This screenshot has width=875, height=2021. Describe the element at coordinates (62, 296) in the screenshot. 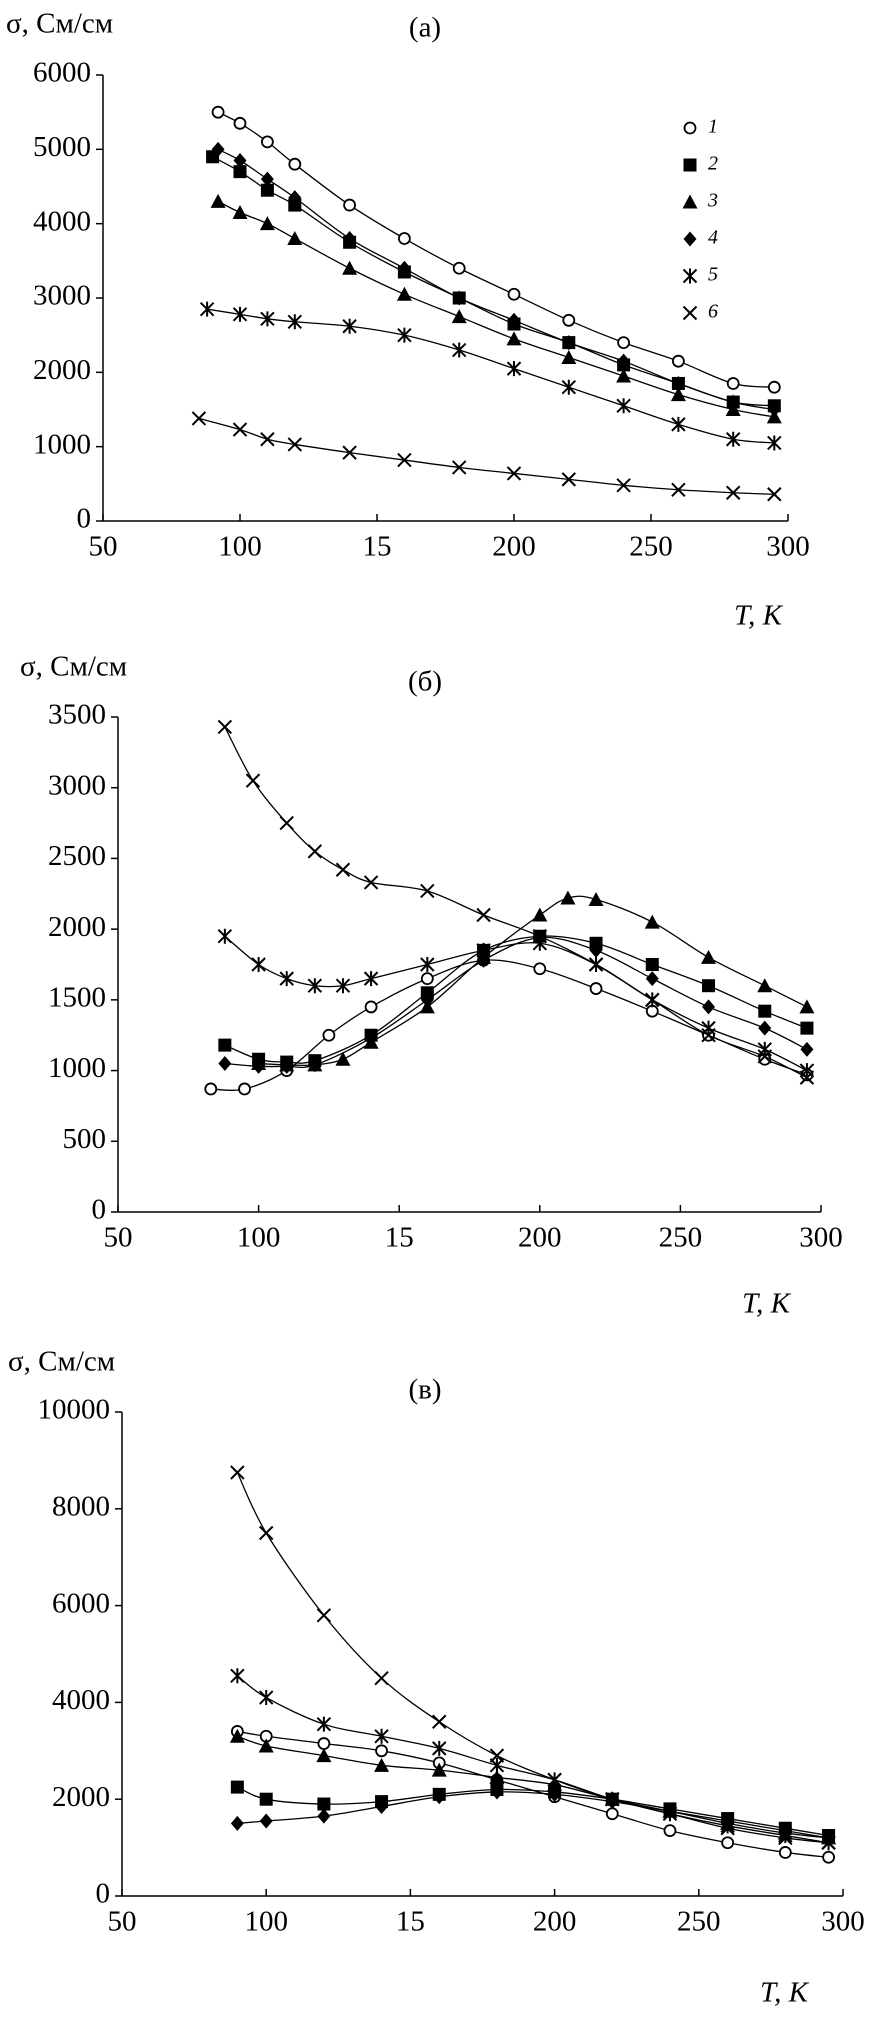

I see `y-tick-label: 3000` at that location.